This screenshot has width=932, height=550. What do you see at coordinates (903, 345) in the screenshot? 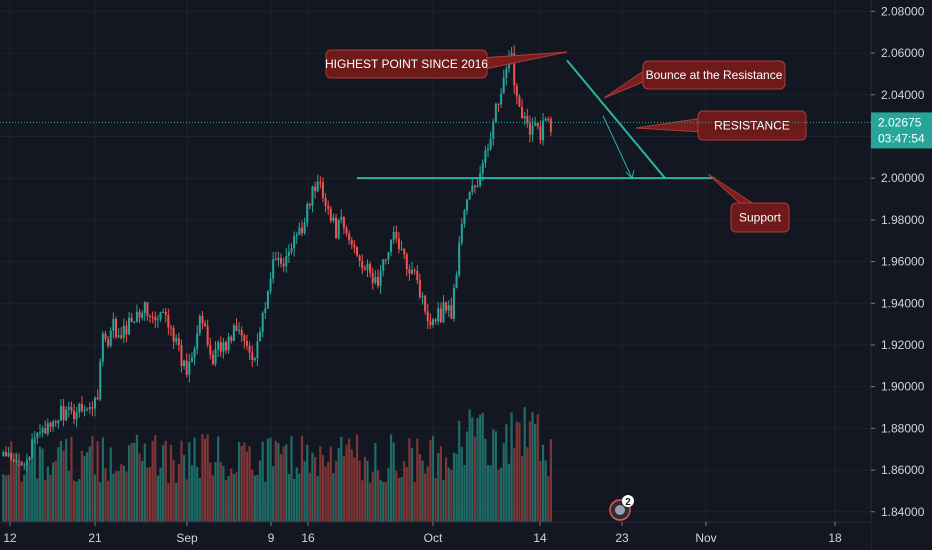
I see `y-tick-label: 1.92000` at bounding box center [903, 345].